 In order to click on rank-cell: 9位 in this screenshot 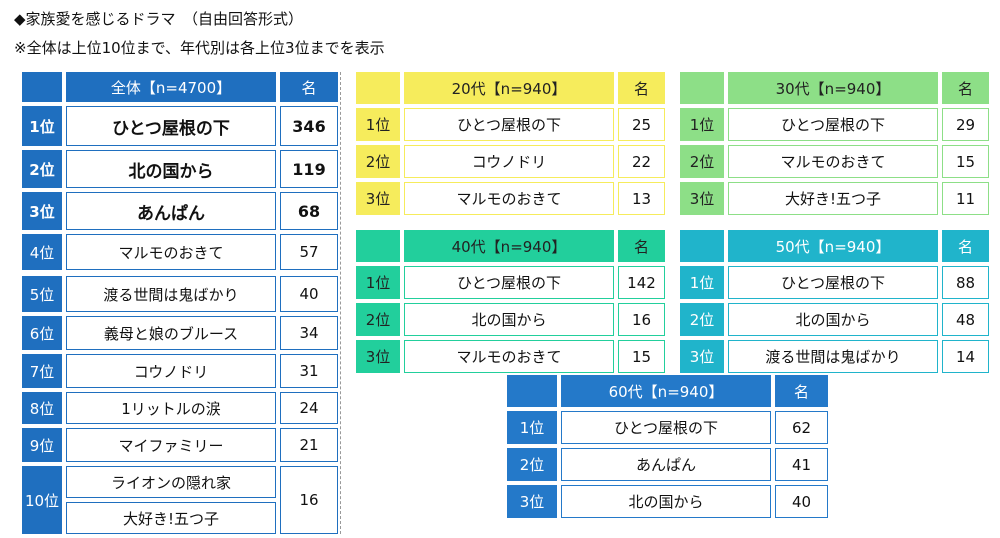, I will do `click(42, 445)`.